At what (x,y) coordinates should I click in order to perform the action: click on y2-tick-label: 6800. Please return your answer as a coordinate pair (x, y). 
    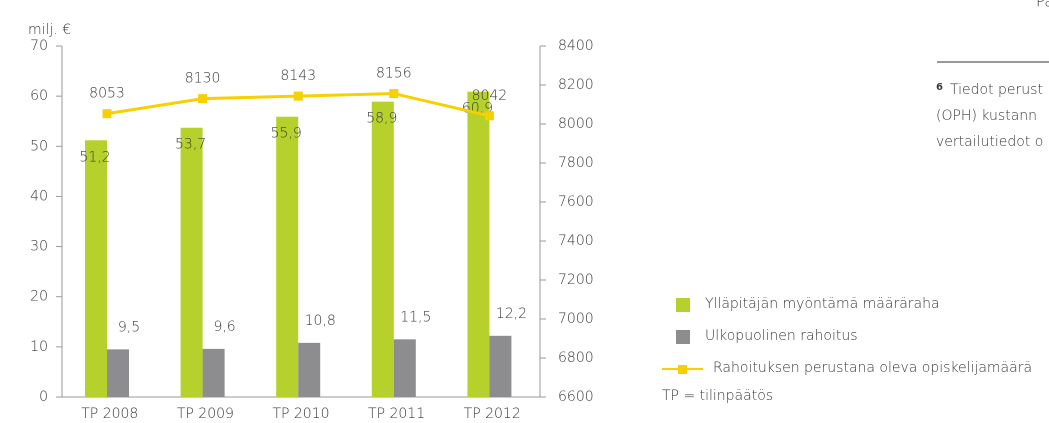
    Looking at the image, I should click on (576, 358).